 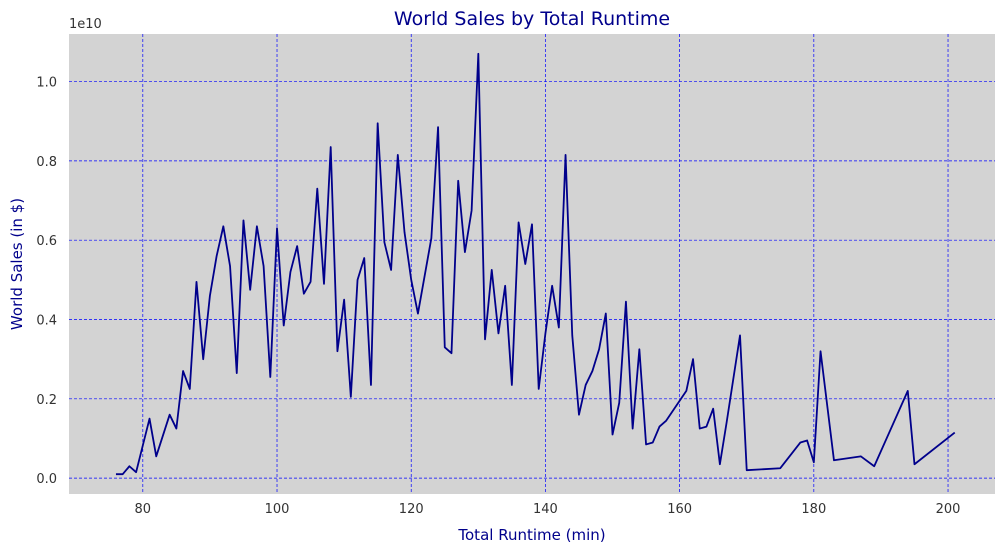 What do you see at coordinates (46, 241) in the screenshot?
I see `y-tick-label: 0.6` at bounding box center [46, 241].